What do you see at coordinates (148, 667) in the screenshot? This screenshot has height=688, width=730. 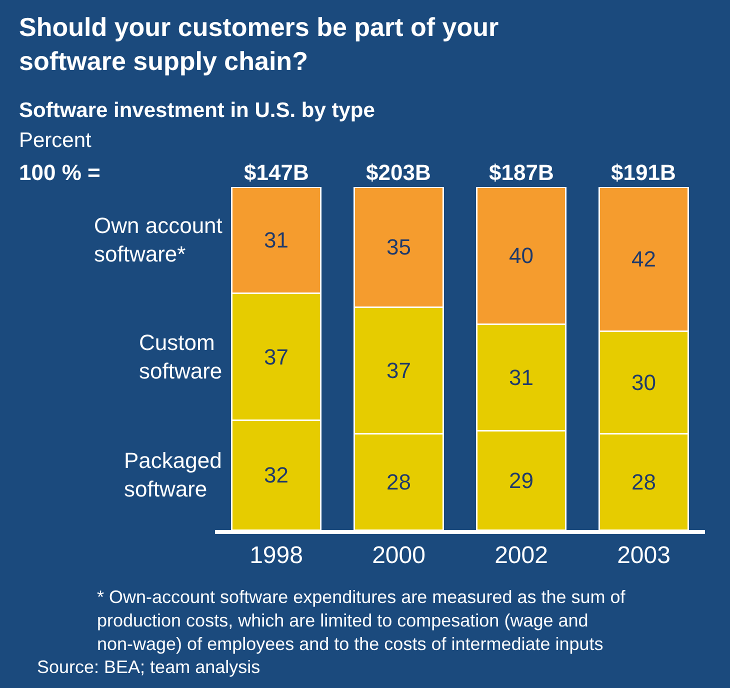 I see `source-note: Source: BEA; team analysis` at bounding box center [148, 667].